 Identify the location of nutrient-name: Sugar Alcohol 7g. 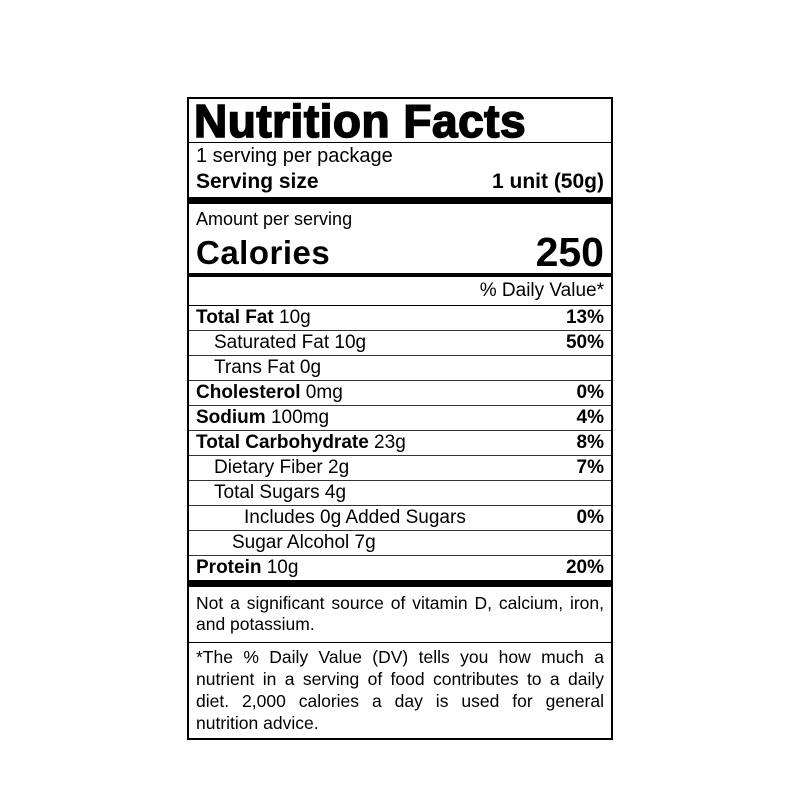
(304, 542).